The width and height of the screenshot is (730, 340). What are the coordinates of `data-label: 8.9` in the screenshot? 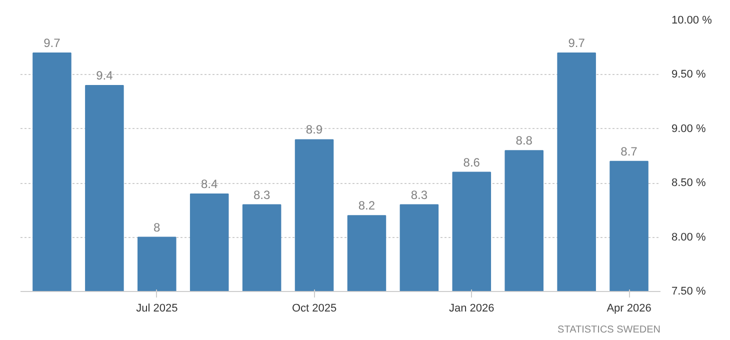 It's located at (314, 129).